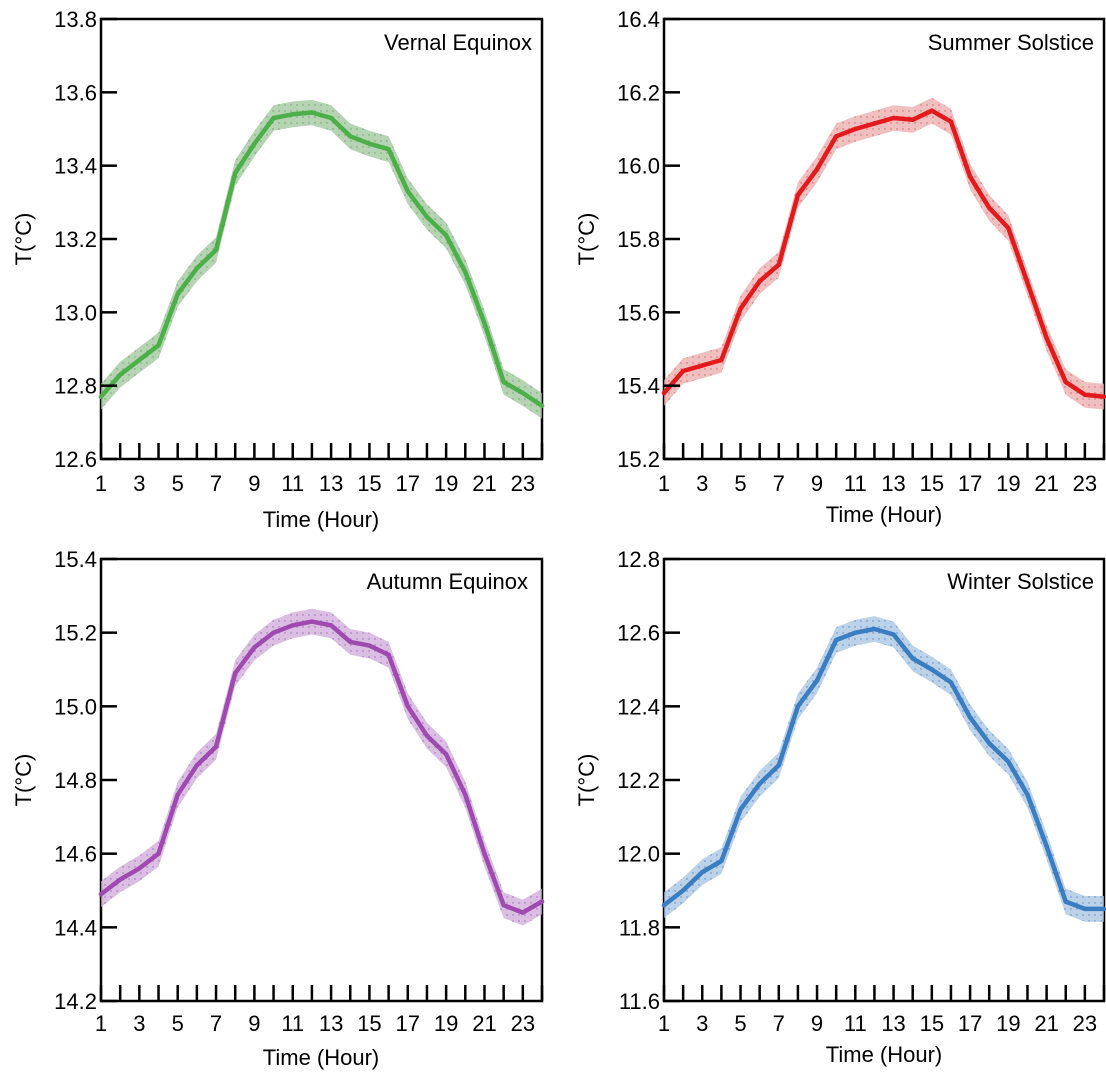 This screenshot has height=1073, width=1106. I want to click on y-tick-label: 15.0, so click(75, 706).